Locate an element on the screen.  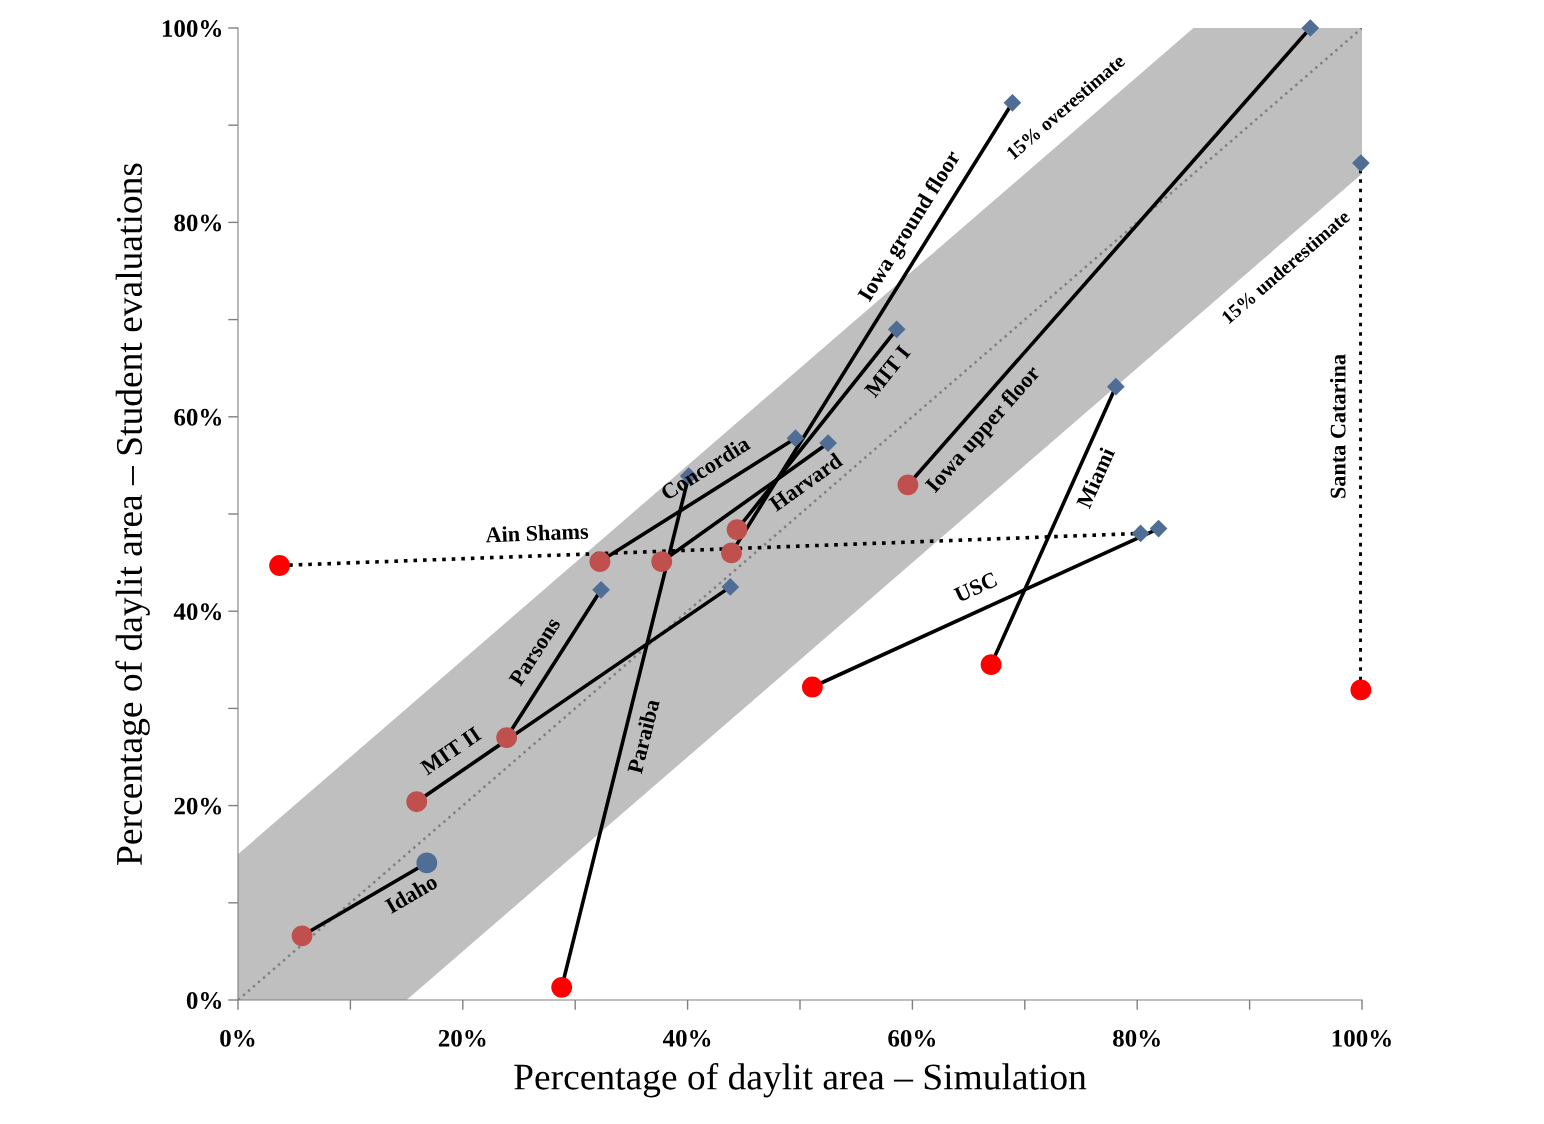
x-tick-label: 40% is located at coordinates (686, 1038).